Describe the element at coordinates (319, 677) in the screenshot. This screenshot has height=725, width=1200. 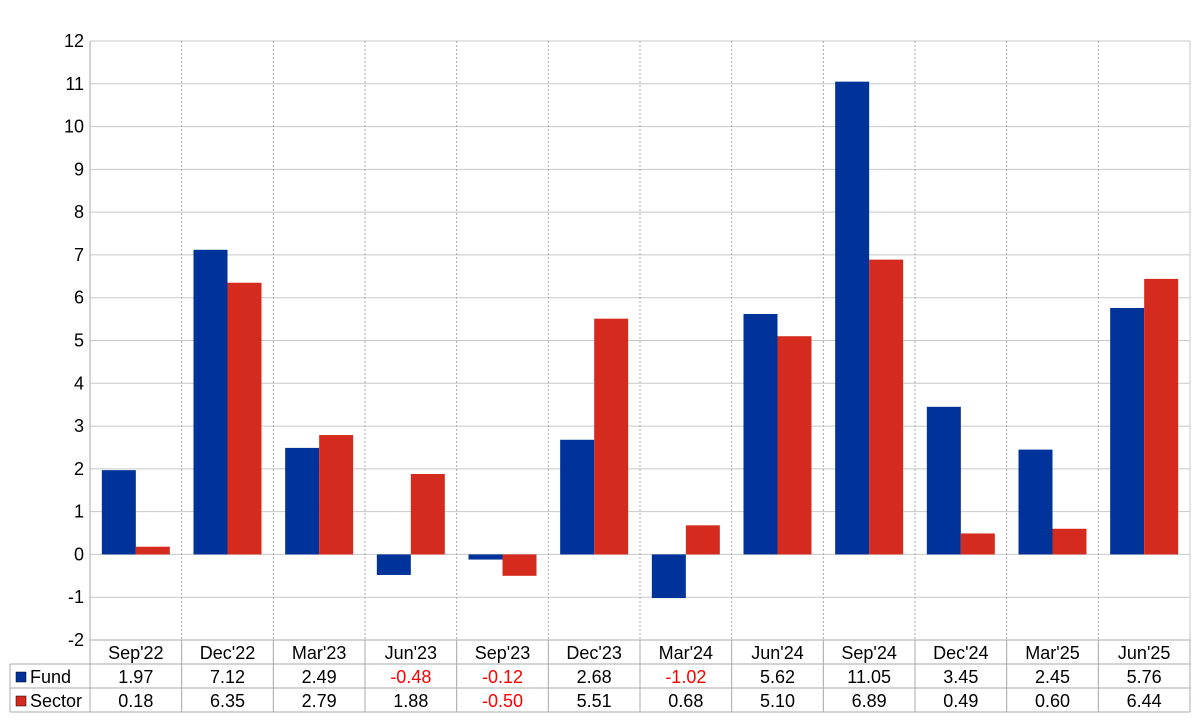
I see `table-cell-value: 2.49` at that location.